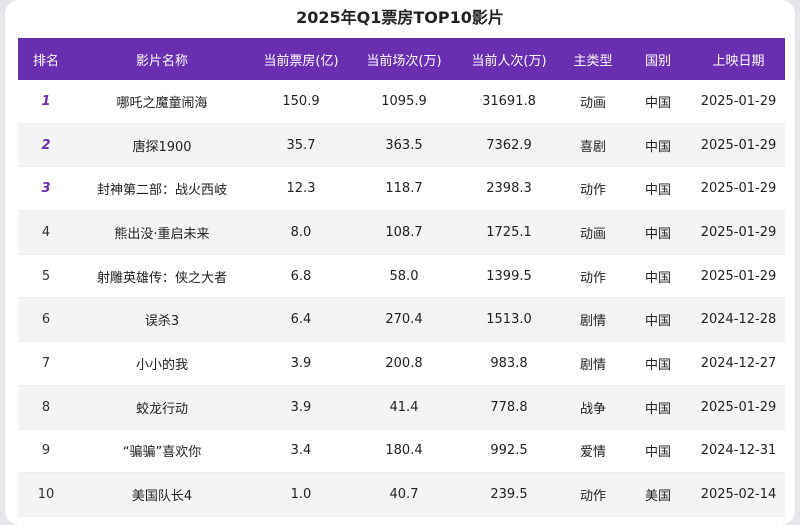 The height and width of the screenshot is (525, 800). What do you see at coordinates (162, 189) in the screenshot?
I see `film-name-cell: 封神第二部：战火西岐` at bounding box center [162, 189].